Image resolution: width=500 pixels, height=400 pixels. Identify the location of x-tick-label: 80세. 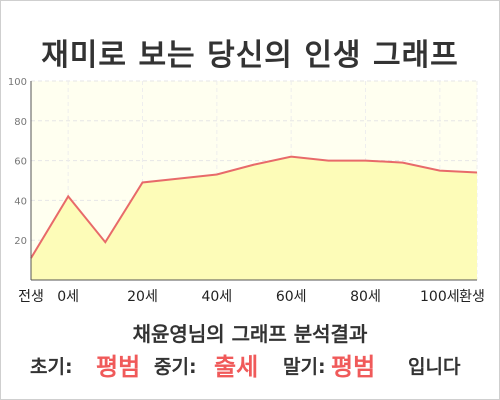
(365, 297).